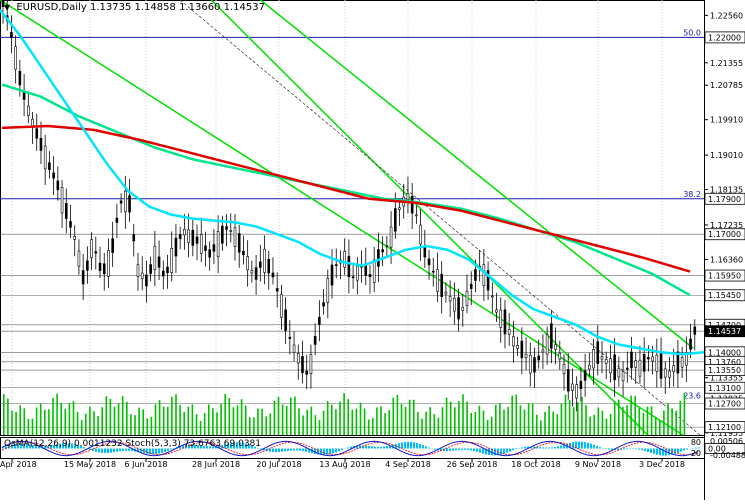 This screenshot has height=504, width=745. I want to click on time-tick-label: 15 May 2018, so click(90, 464).